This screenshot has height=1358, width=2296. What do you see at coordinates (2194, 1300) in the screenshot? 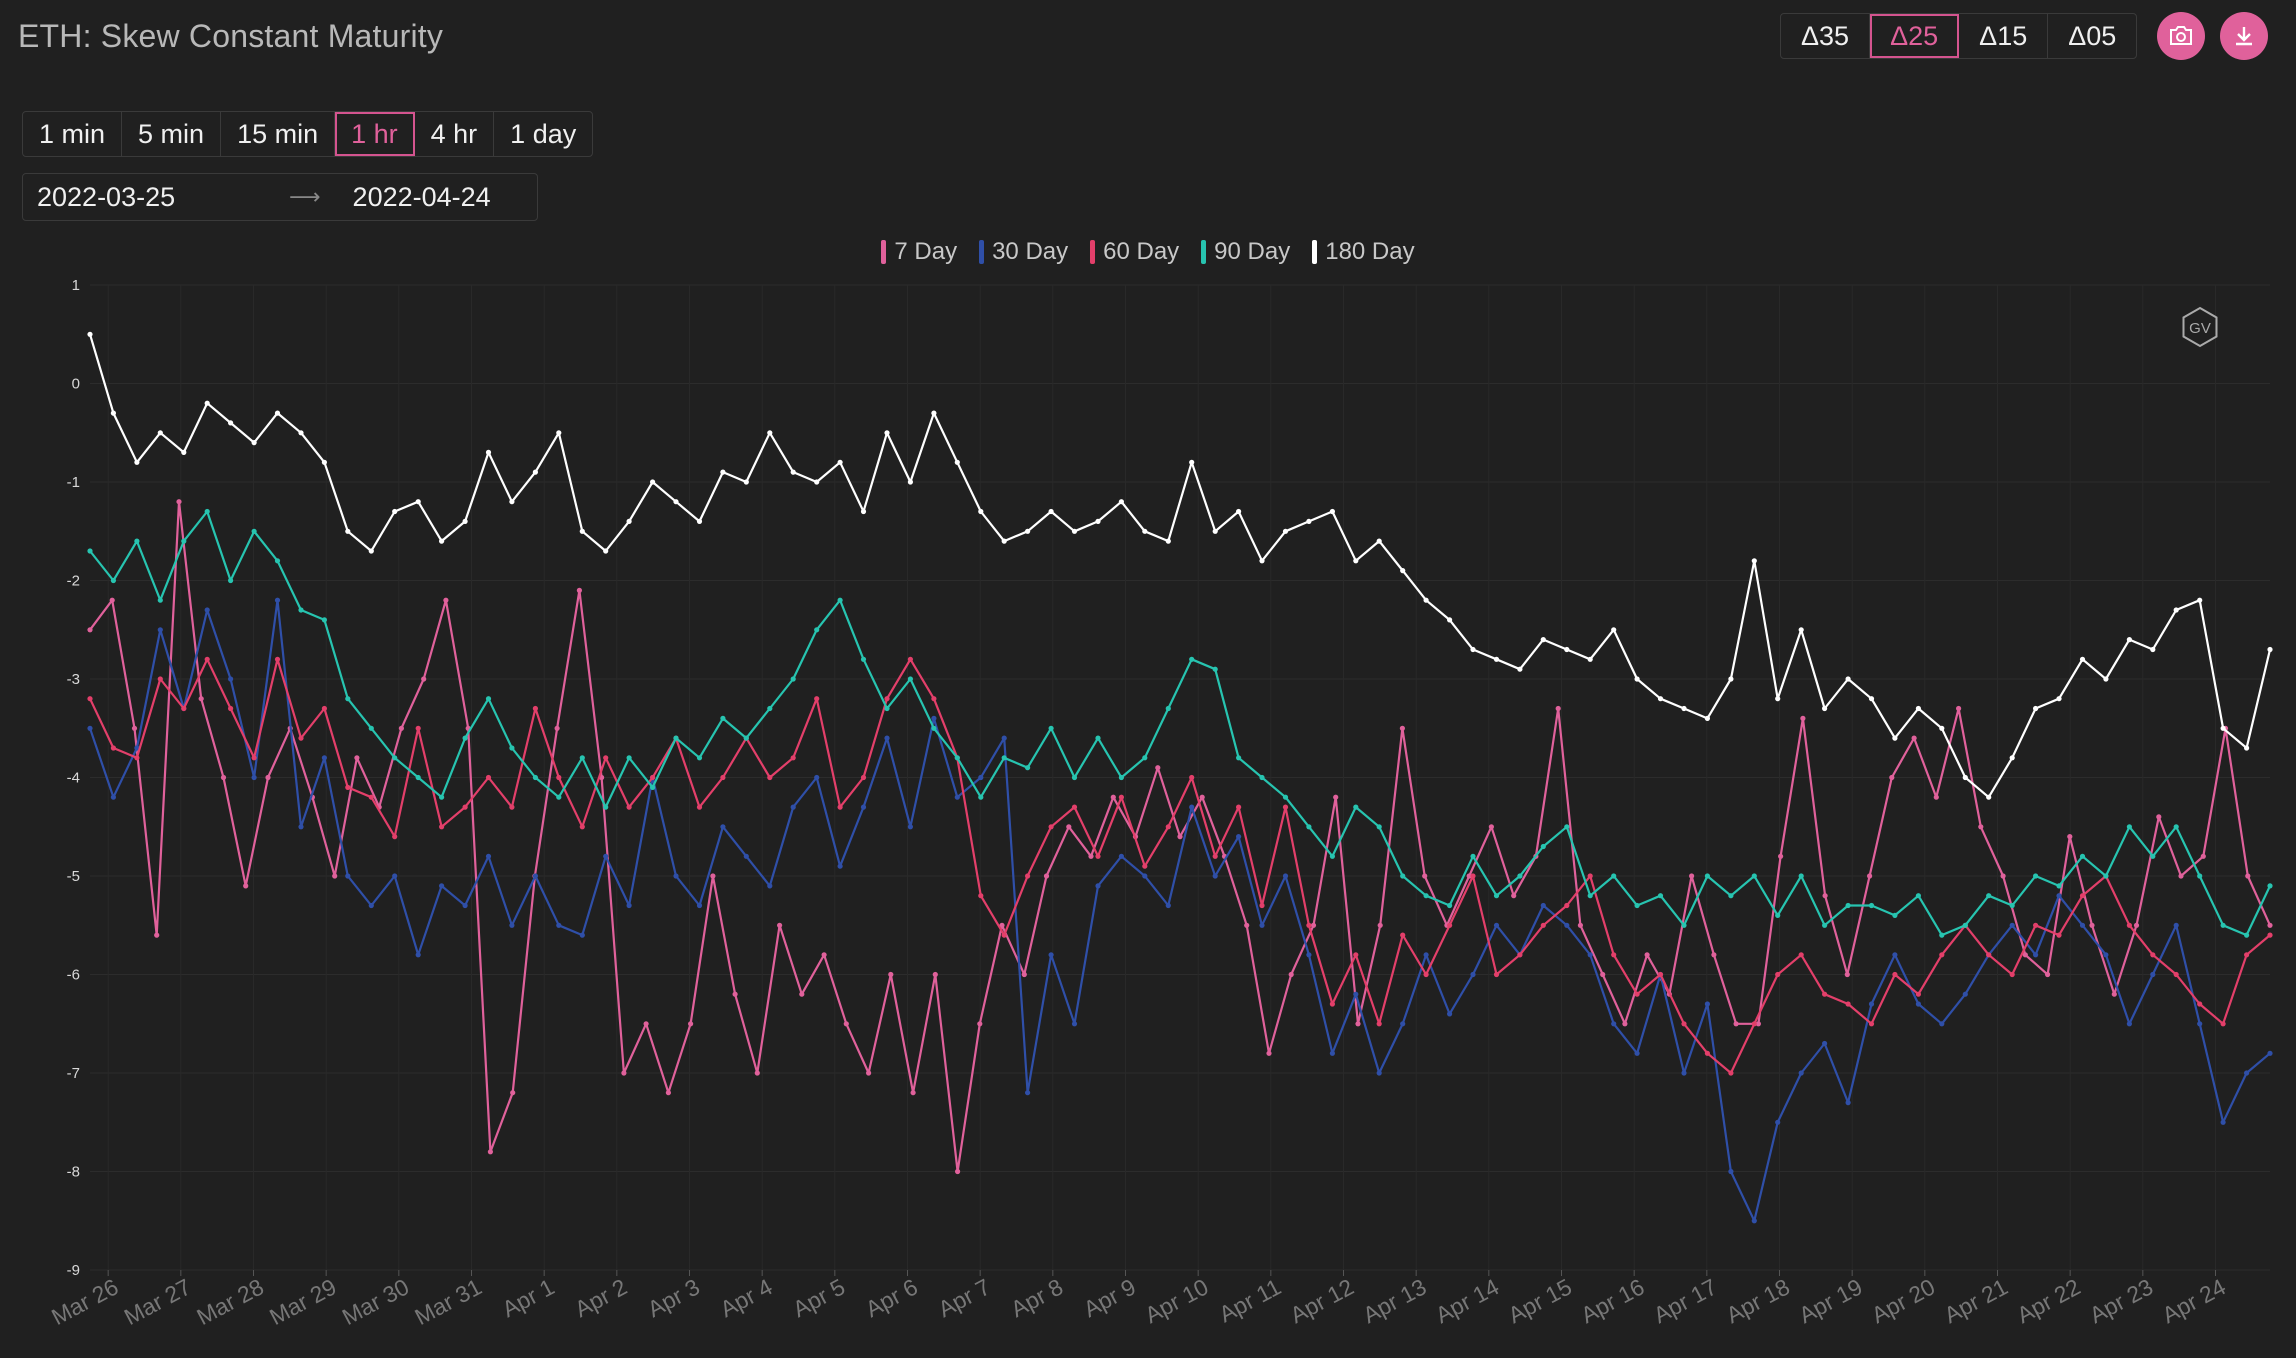
I see `x-tick-label: Apr 24` at bounding box center [2194, 1300].